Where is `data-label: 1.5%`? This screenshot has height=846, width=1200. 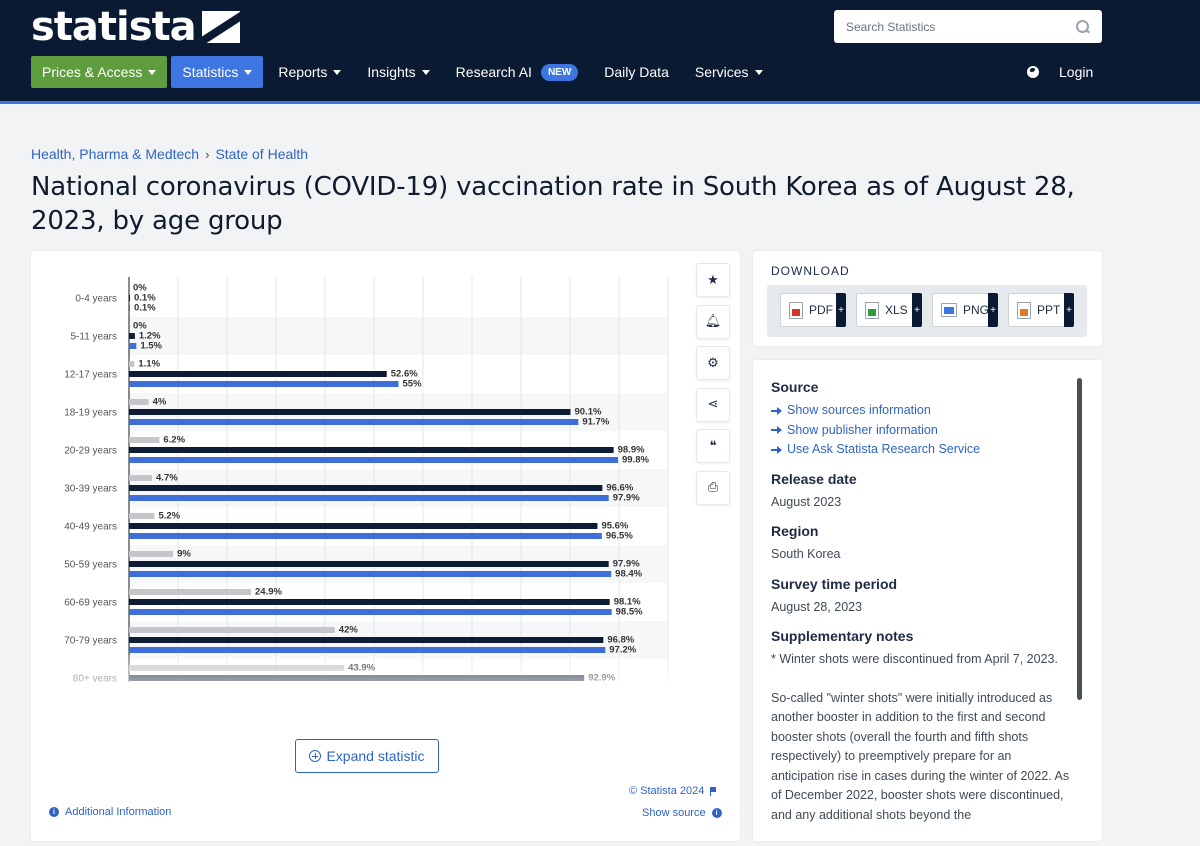 data-label: 1.5% is located at coordinates (151, 346).